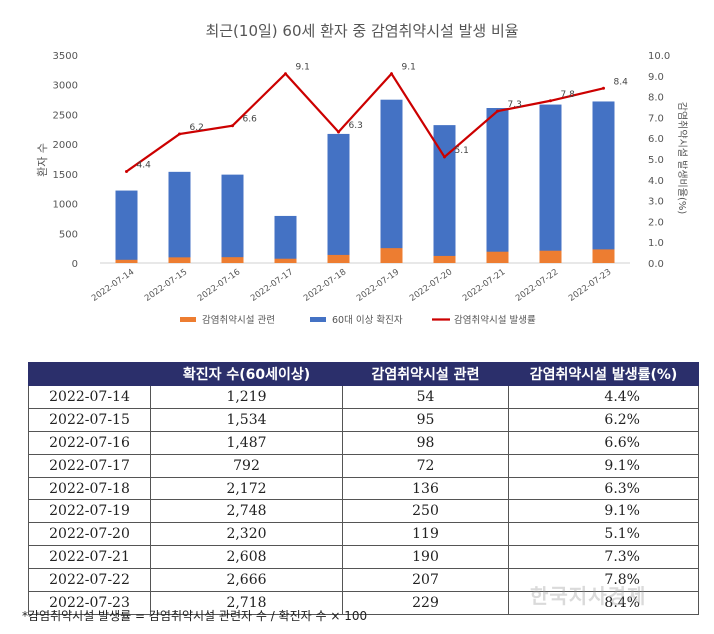  What do you see at coordinates (568, 95) in the screenshot?
I see `rate-data-label: 7.8` at bounding box center [568, 95].